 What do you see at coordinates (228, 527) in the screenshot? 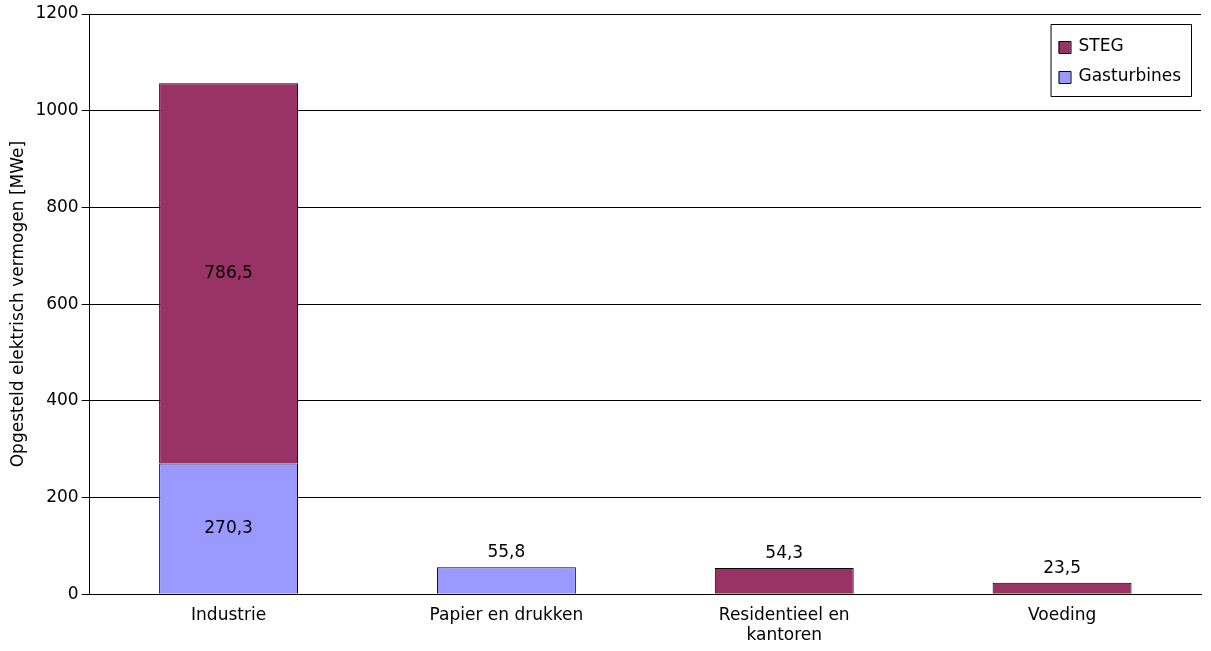
I see `data-label: 270,3` at bounding box center [228, 527].